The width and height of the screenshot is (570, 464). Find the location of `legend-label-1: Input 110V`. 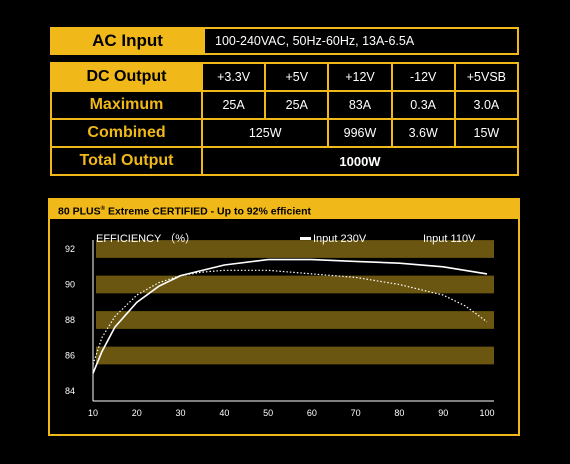

legend-label-1: Input 110V is located at coordinates (449, 239).